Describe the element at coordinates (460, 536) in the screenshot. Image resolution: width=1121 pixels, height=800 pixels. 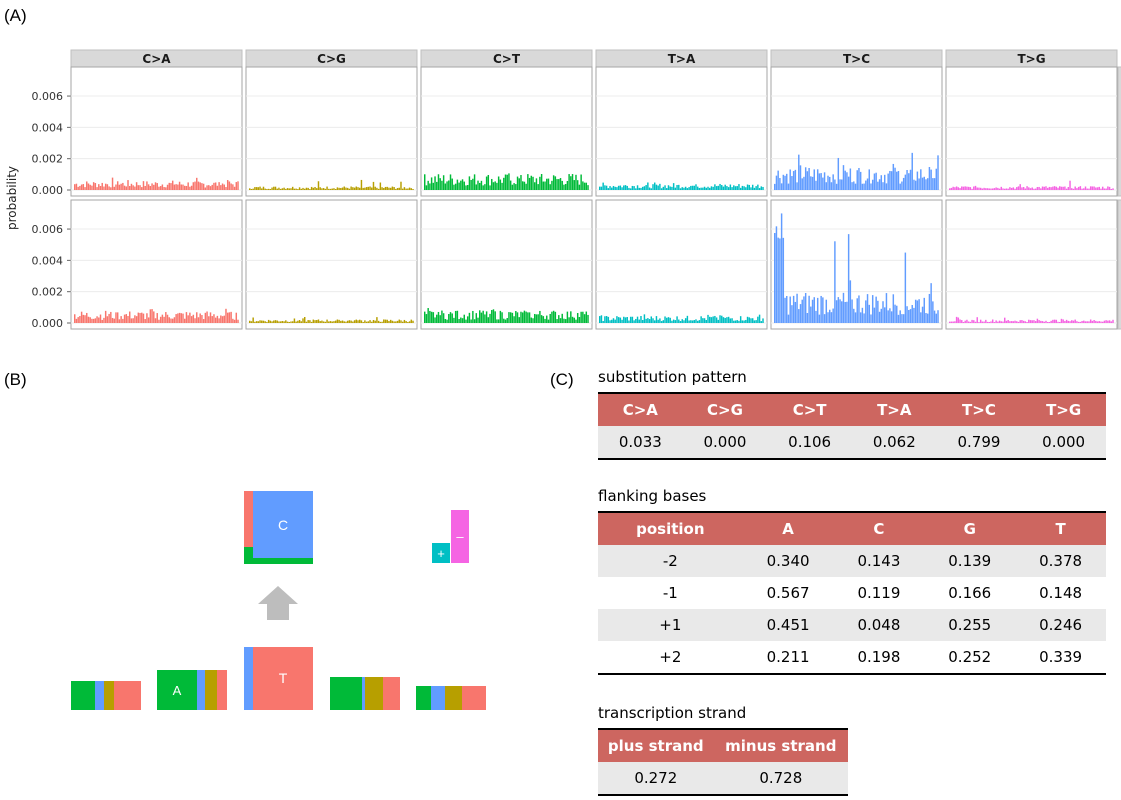
I see `strand-minus-bar` at that location.